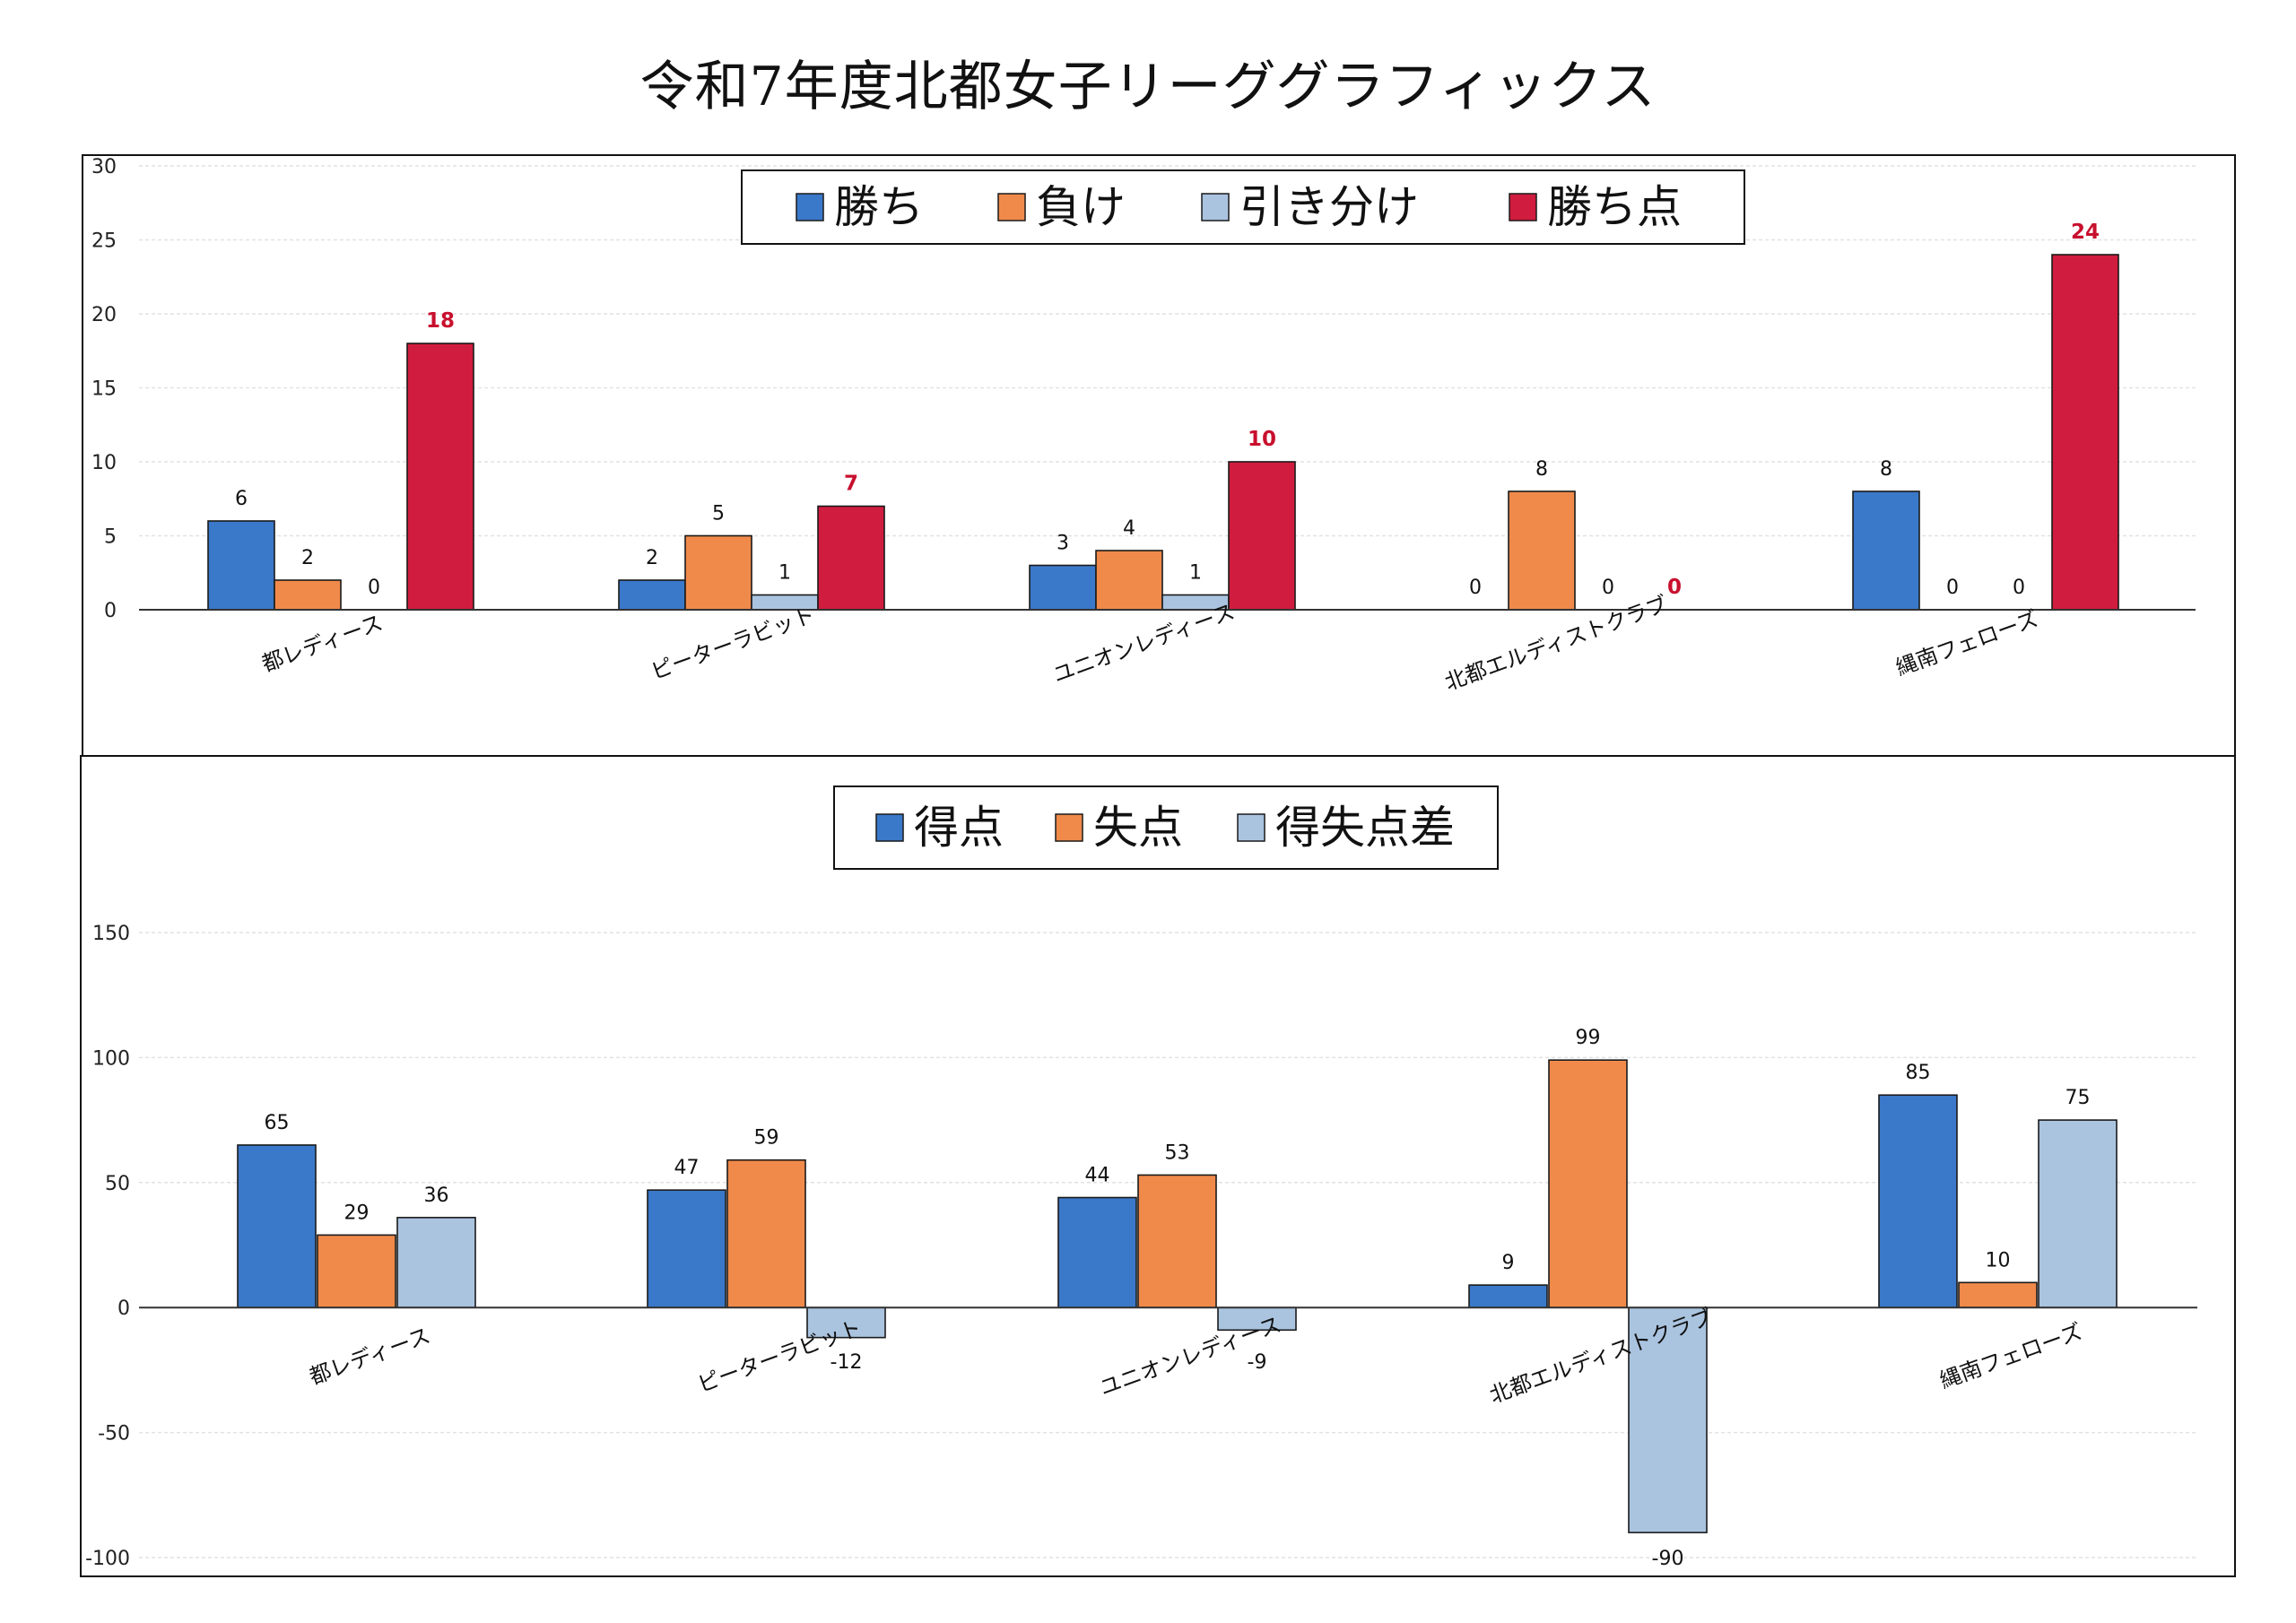  I want to click on data-label: -90, so click(1668, 1559).